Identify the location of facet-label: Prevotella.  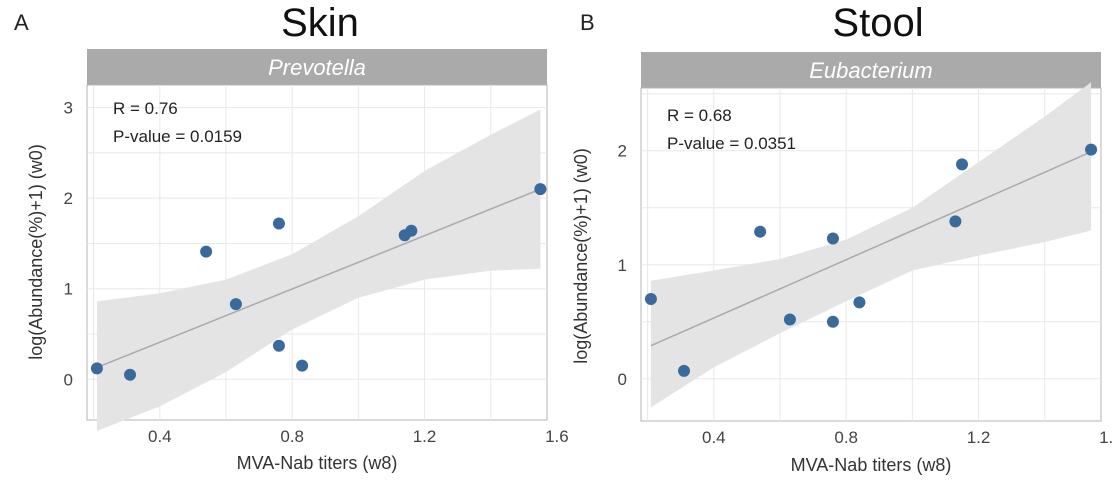
(317, 67).